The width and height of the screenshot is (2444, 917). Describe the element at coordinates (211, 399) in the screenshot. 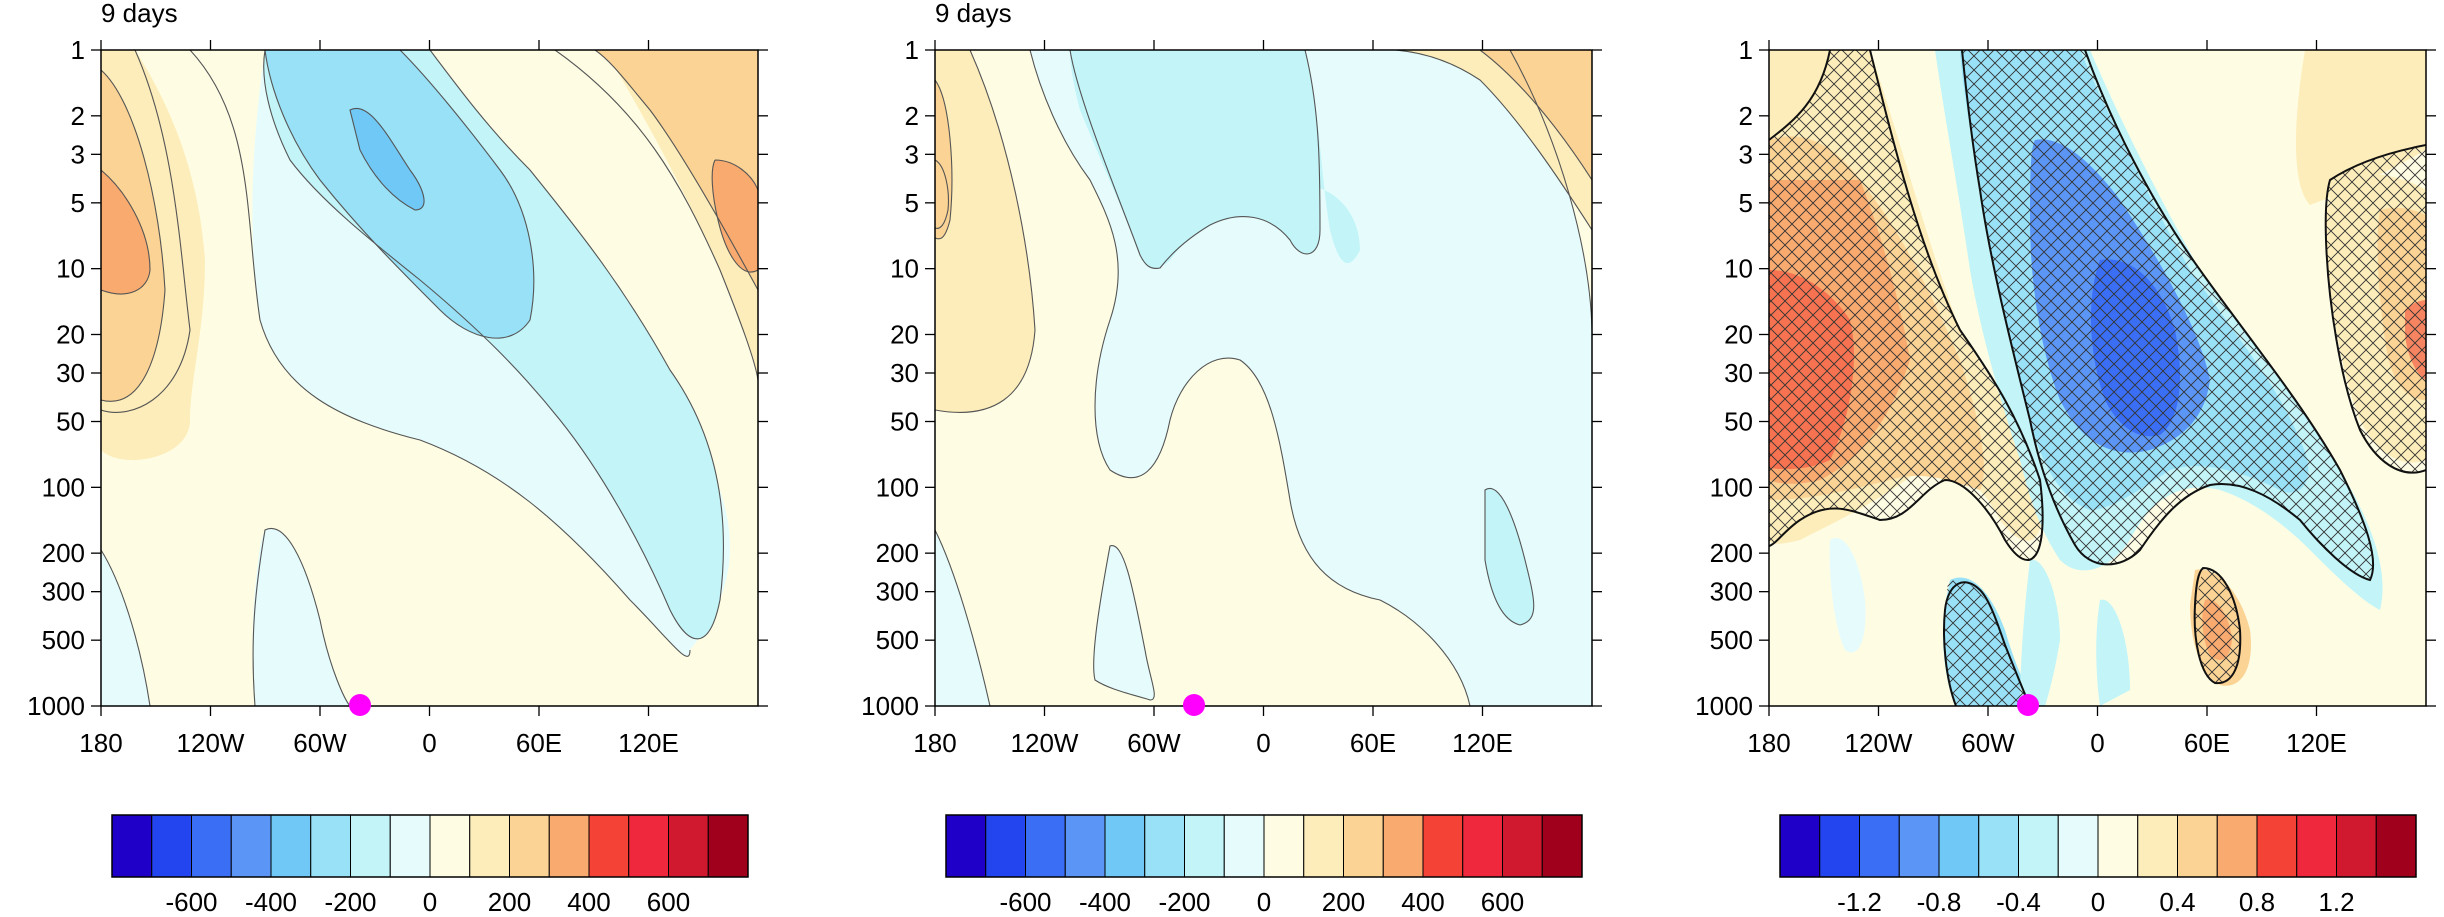

I see `panel-1-xtick: 120W` at that location.